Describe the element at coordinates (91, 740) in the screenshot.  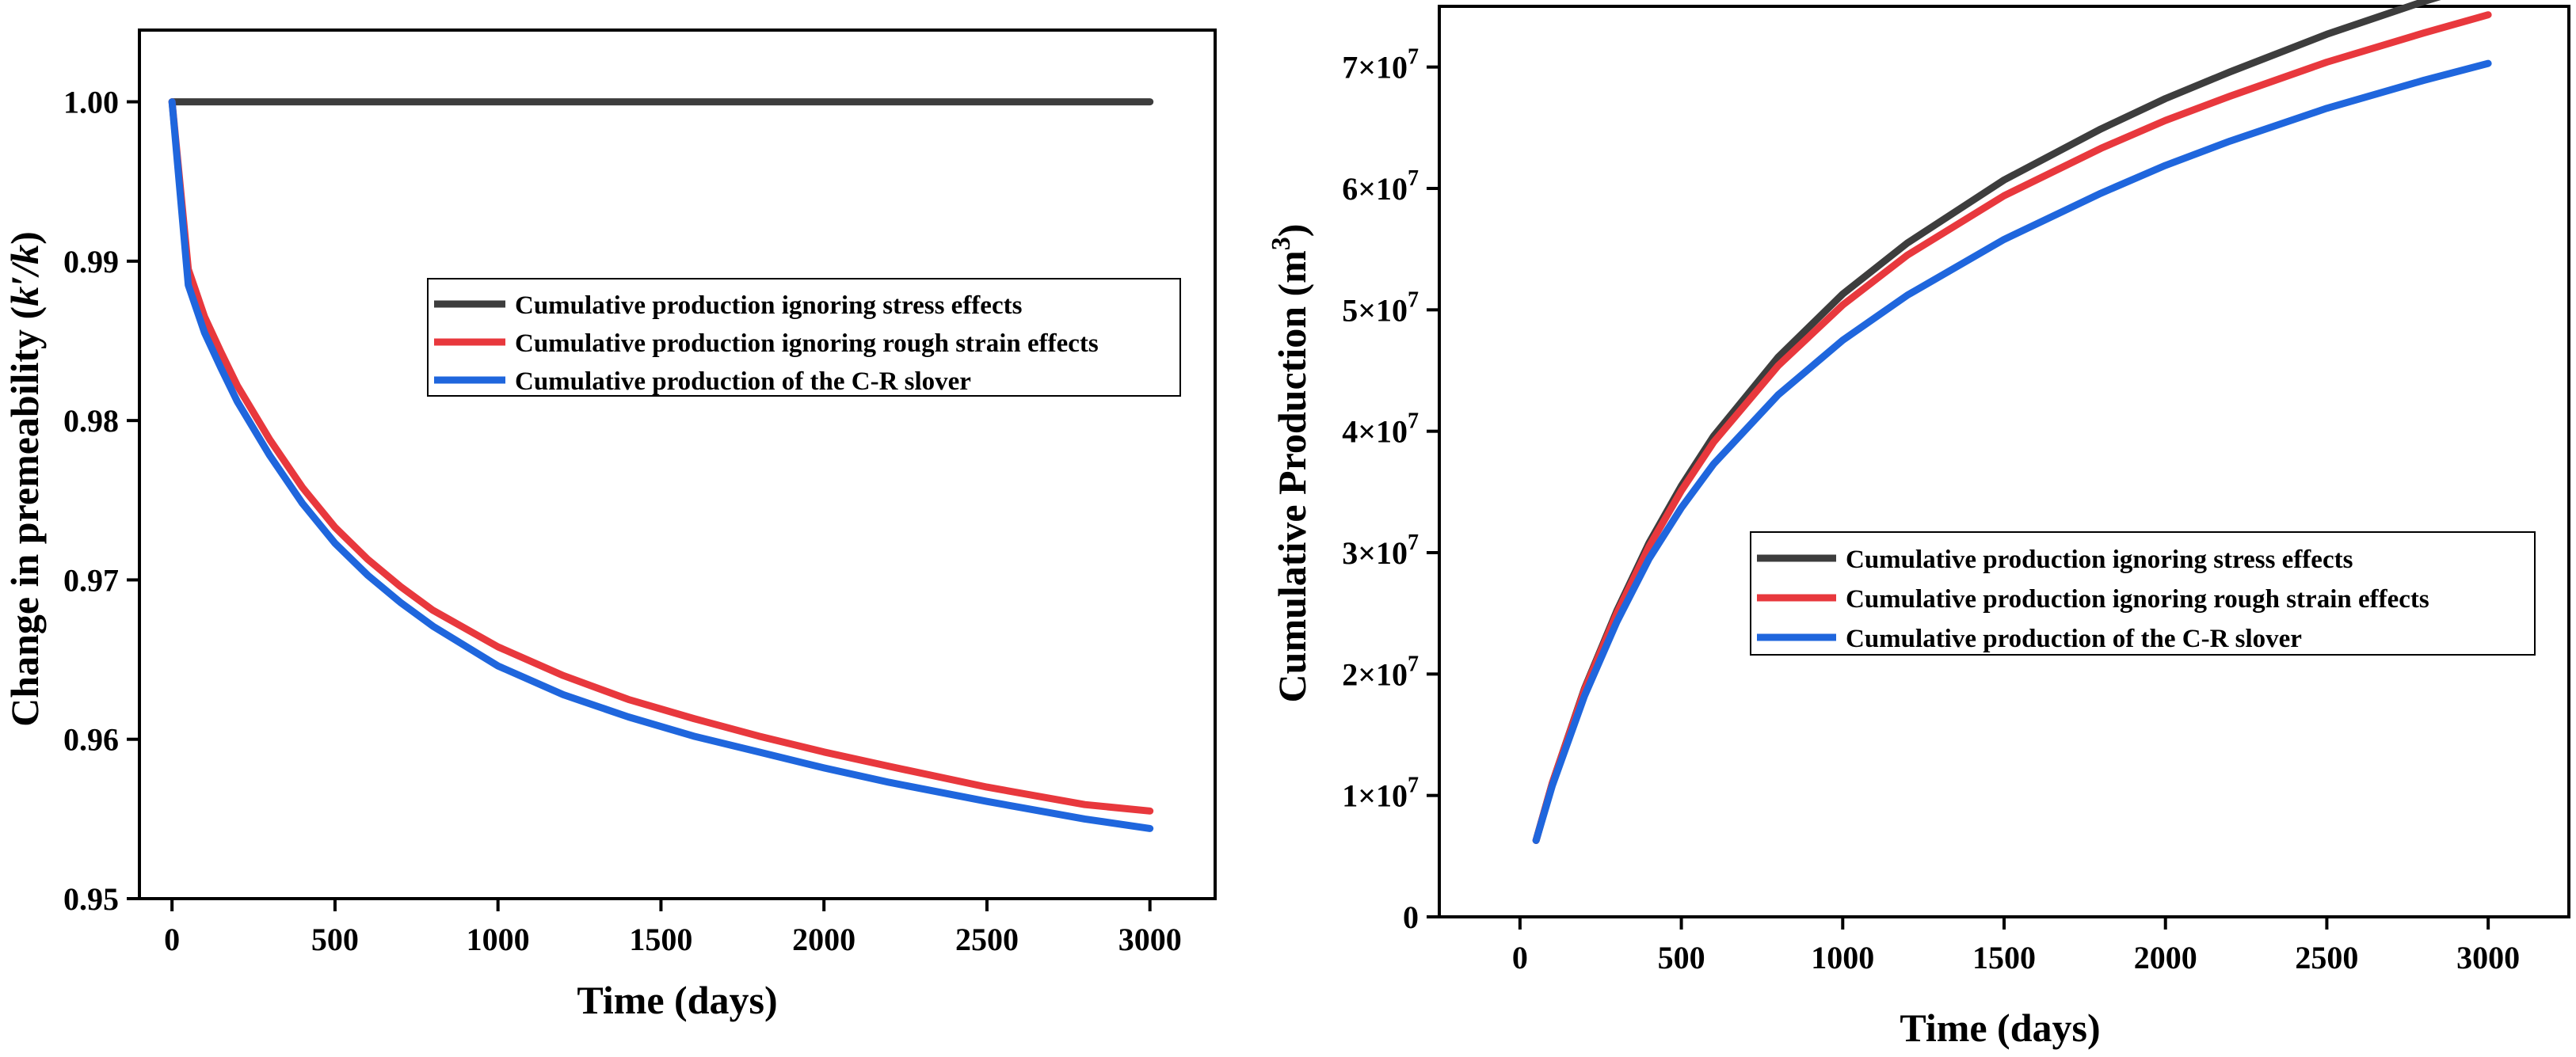
I see `y-tick-label: 0.96` at that location.